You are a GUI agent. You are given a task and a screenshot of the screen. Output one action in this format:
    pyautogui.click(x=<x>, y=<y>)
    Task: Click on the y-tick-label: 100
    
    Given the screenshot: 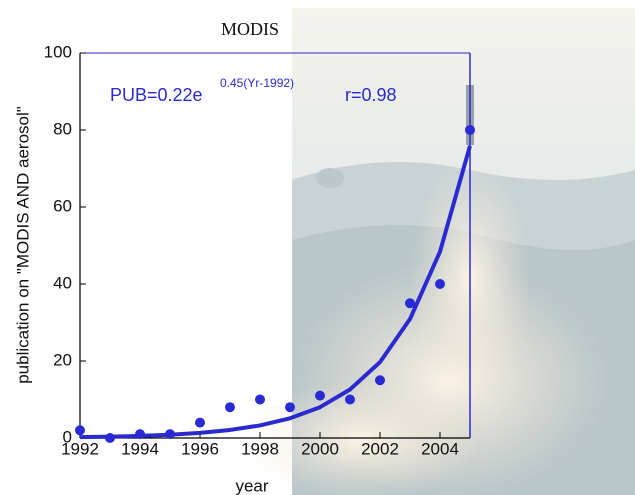 What is the action you would take?
    pyautogui.click(x=58, y=51)
    